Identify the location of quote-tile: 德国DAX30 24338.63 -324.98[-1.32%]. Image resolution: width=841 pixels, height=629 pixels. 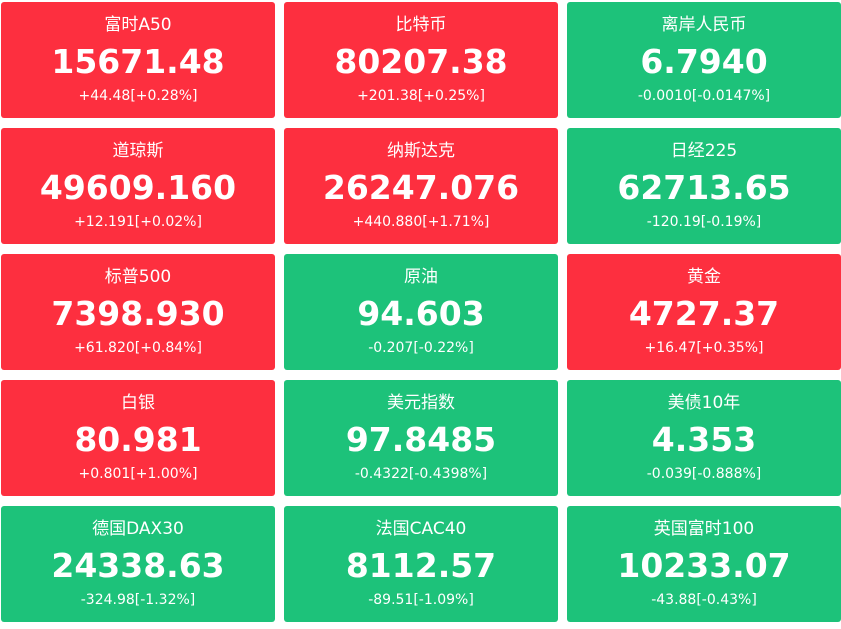
(138, 564).